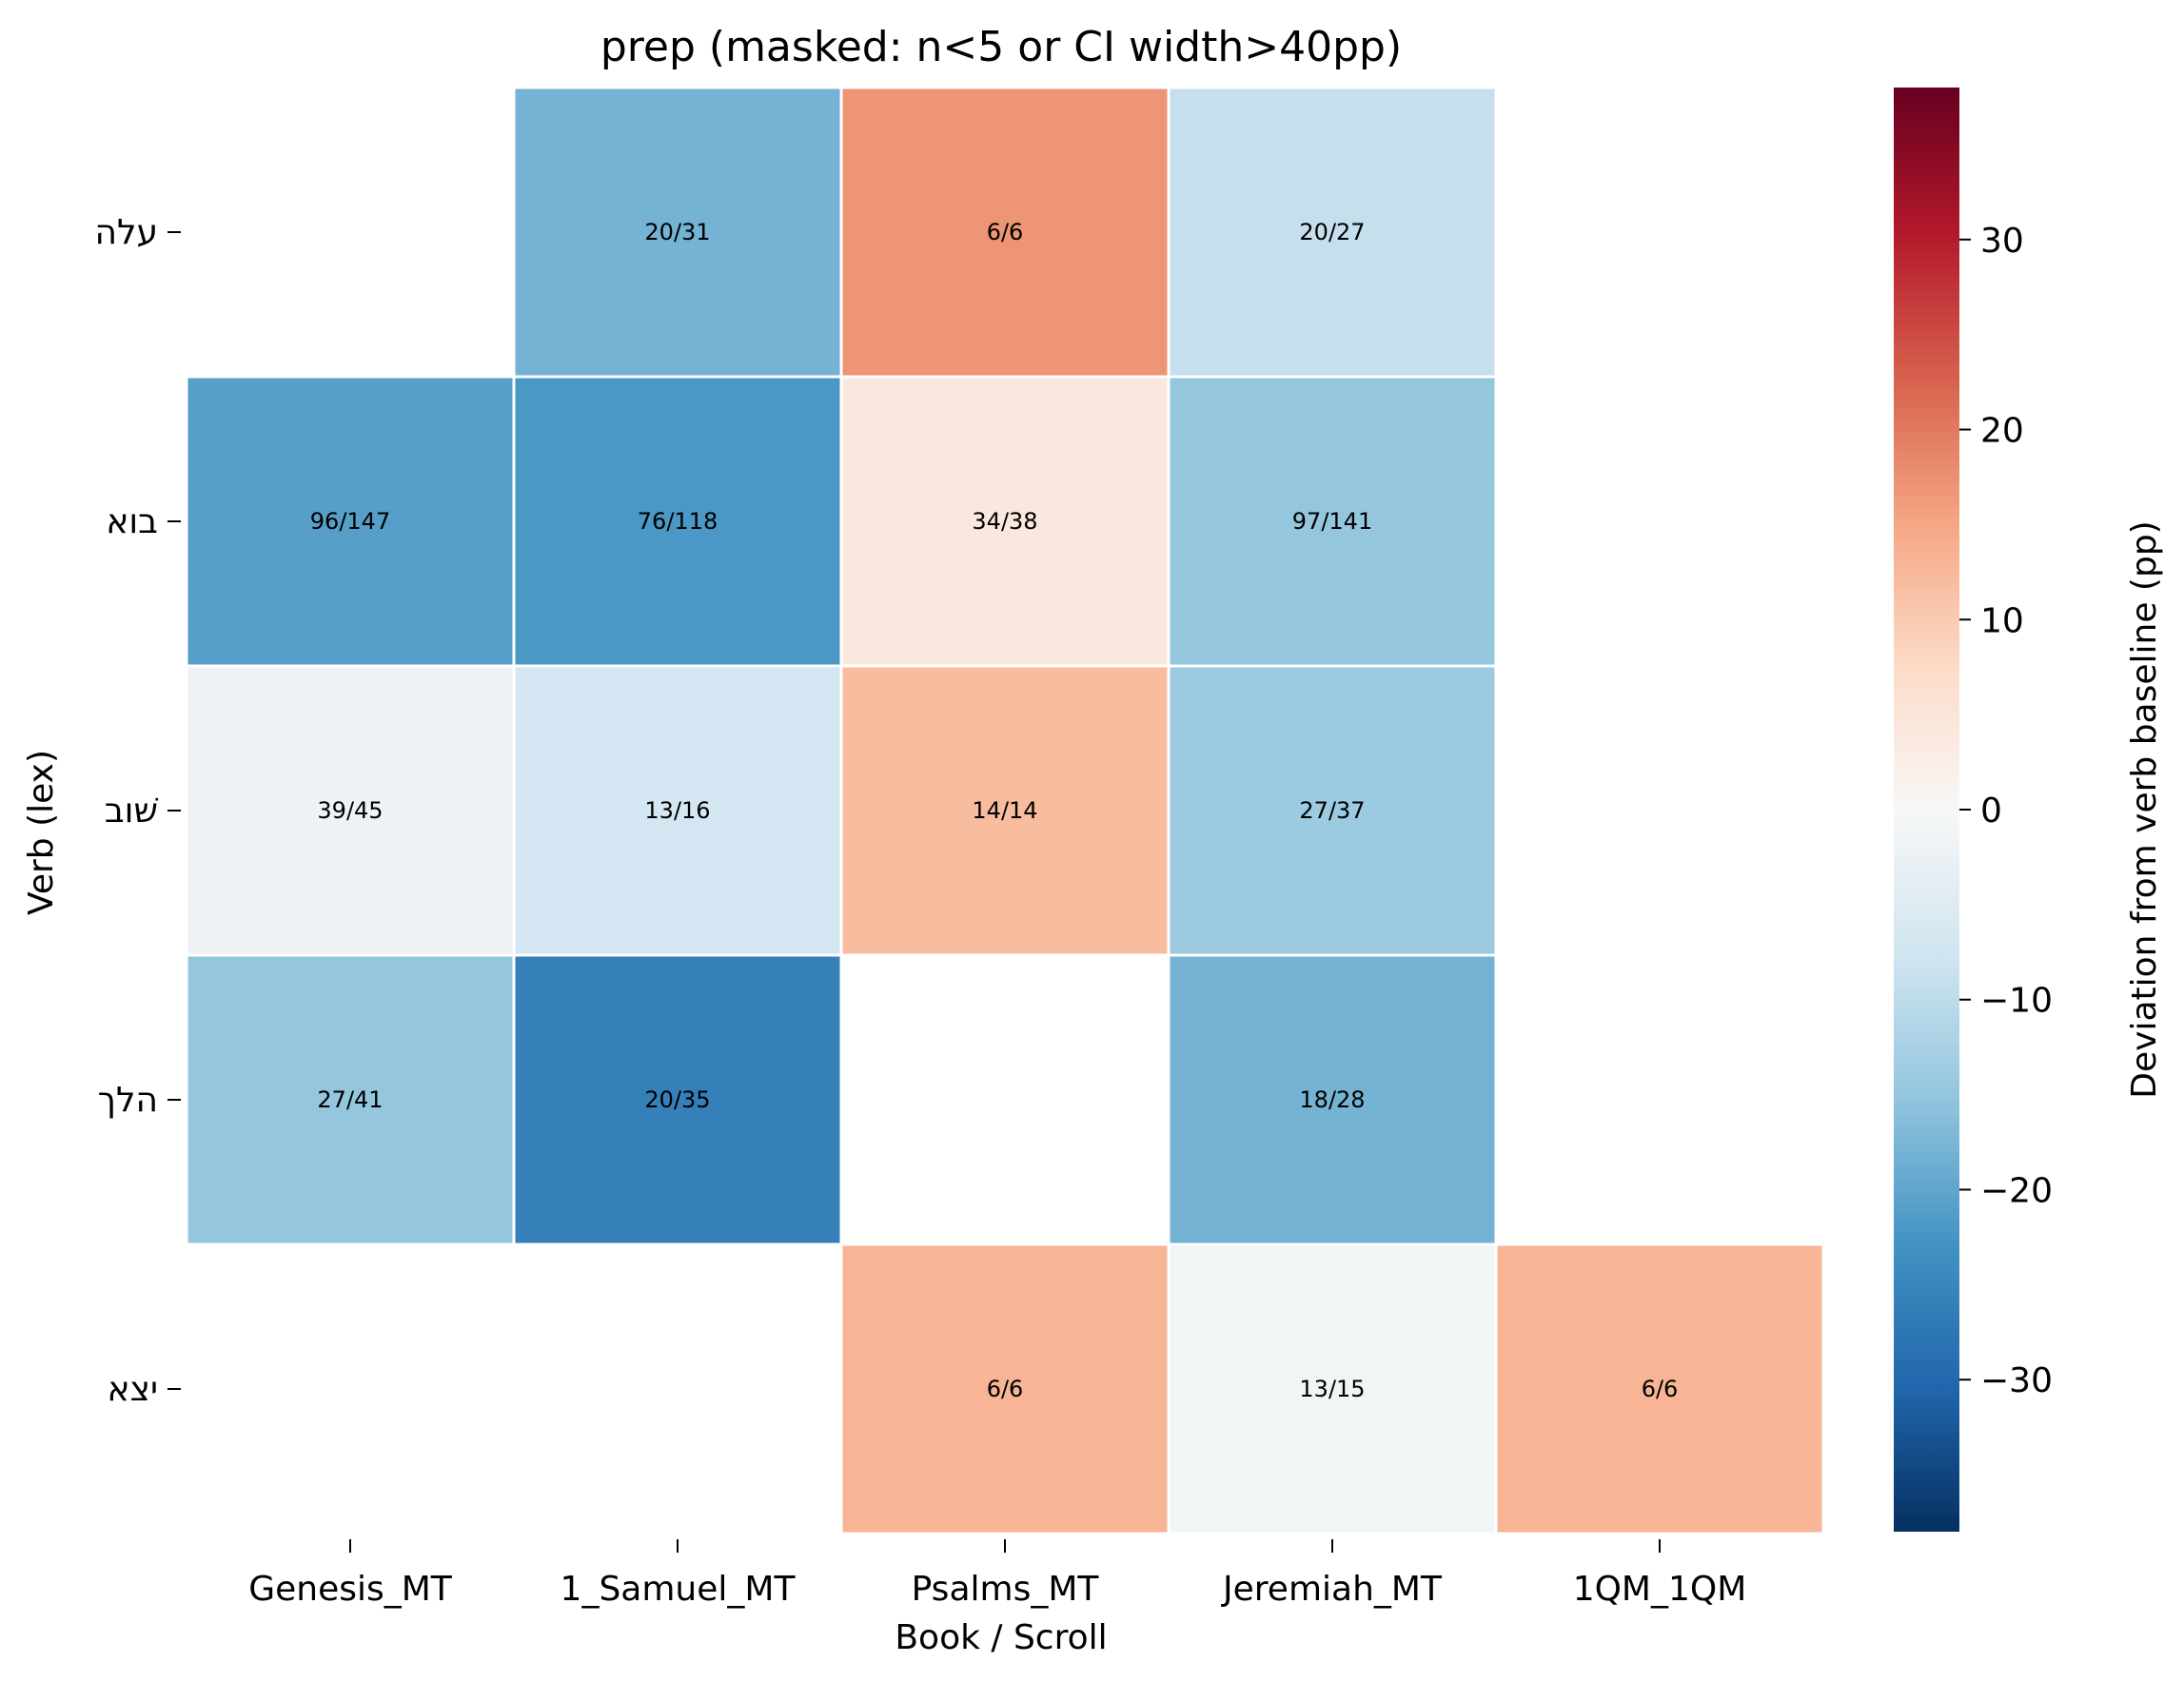 This screenshot has width=2184, height=1682. I want to click on cell-annotation: 96/147, so click(350, 521).